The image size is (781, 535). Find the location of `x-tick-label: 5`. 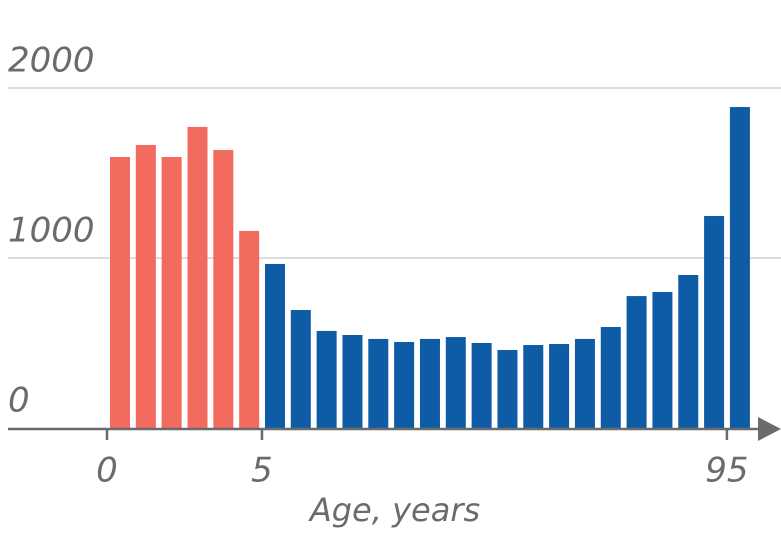

x-tick-label: 5 is located at coordinates (262, 471).